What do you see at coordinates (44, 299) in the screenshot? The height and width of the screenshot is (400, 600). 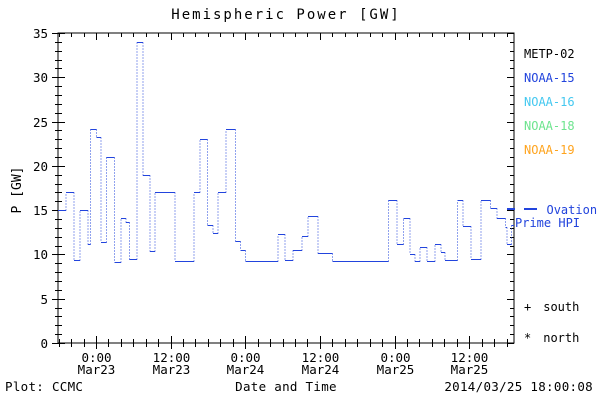 I see `y-tick-label: 5` at bounding box center [44, 299].